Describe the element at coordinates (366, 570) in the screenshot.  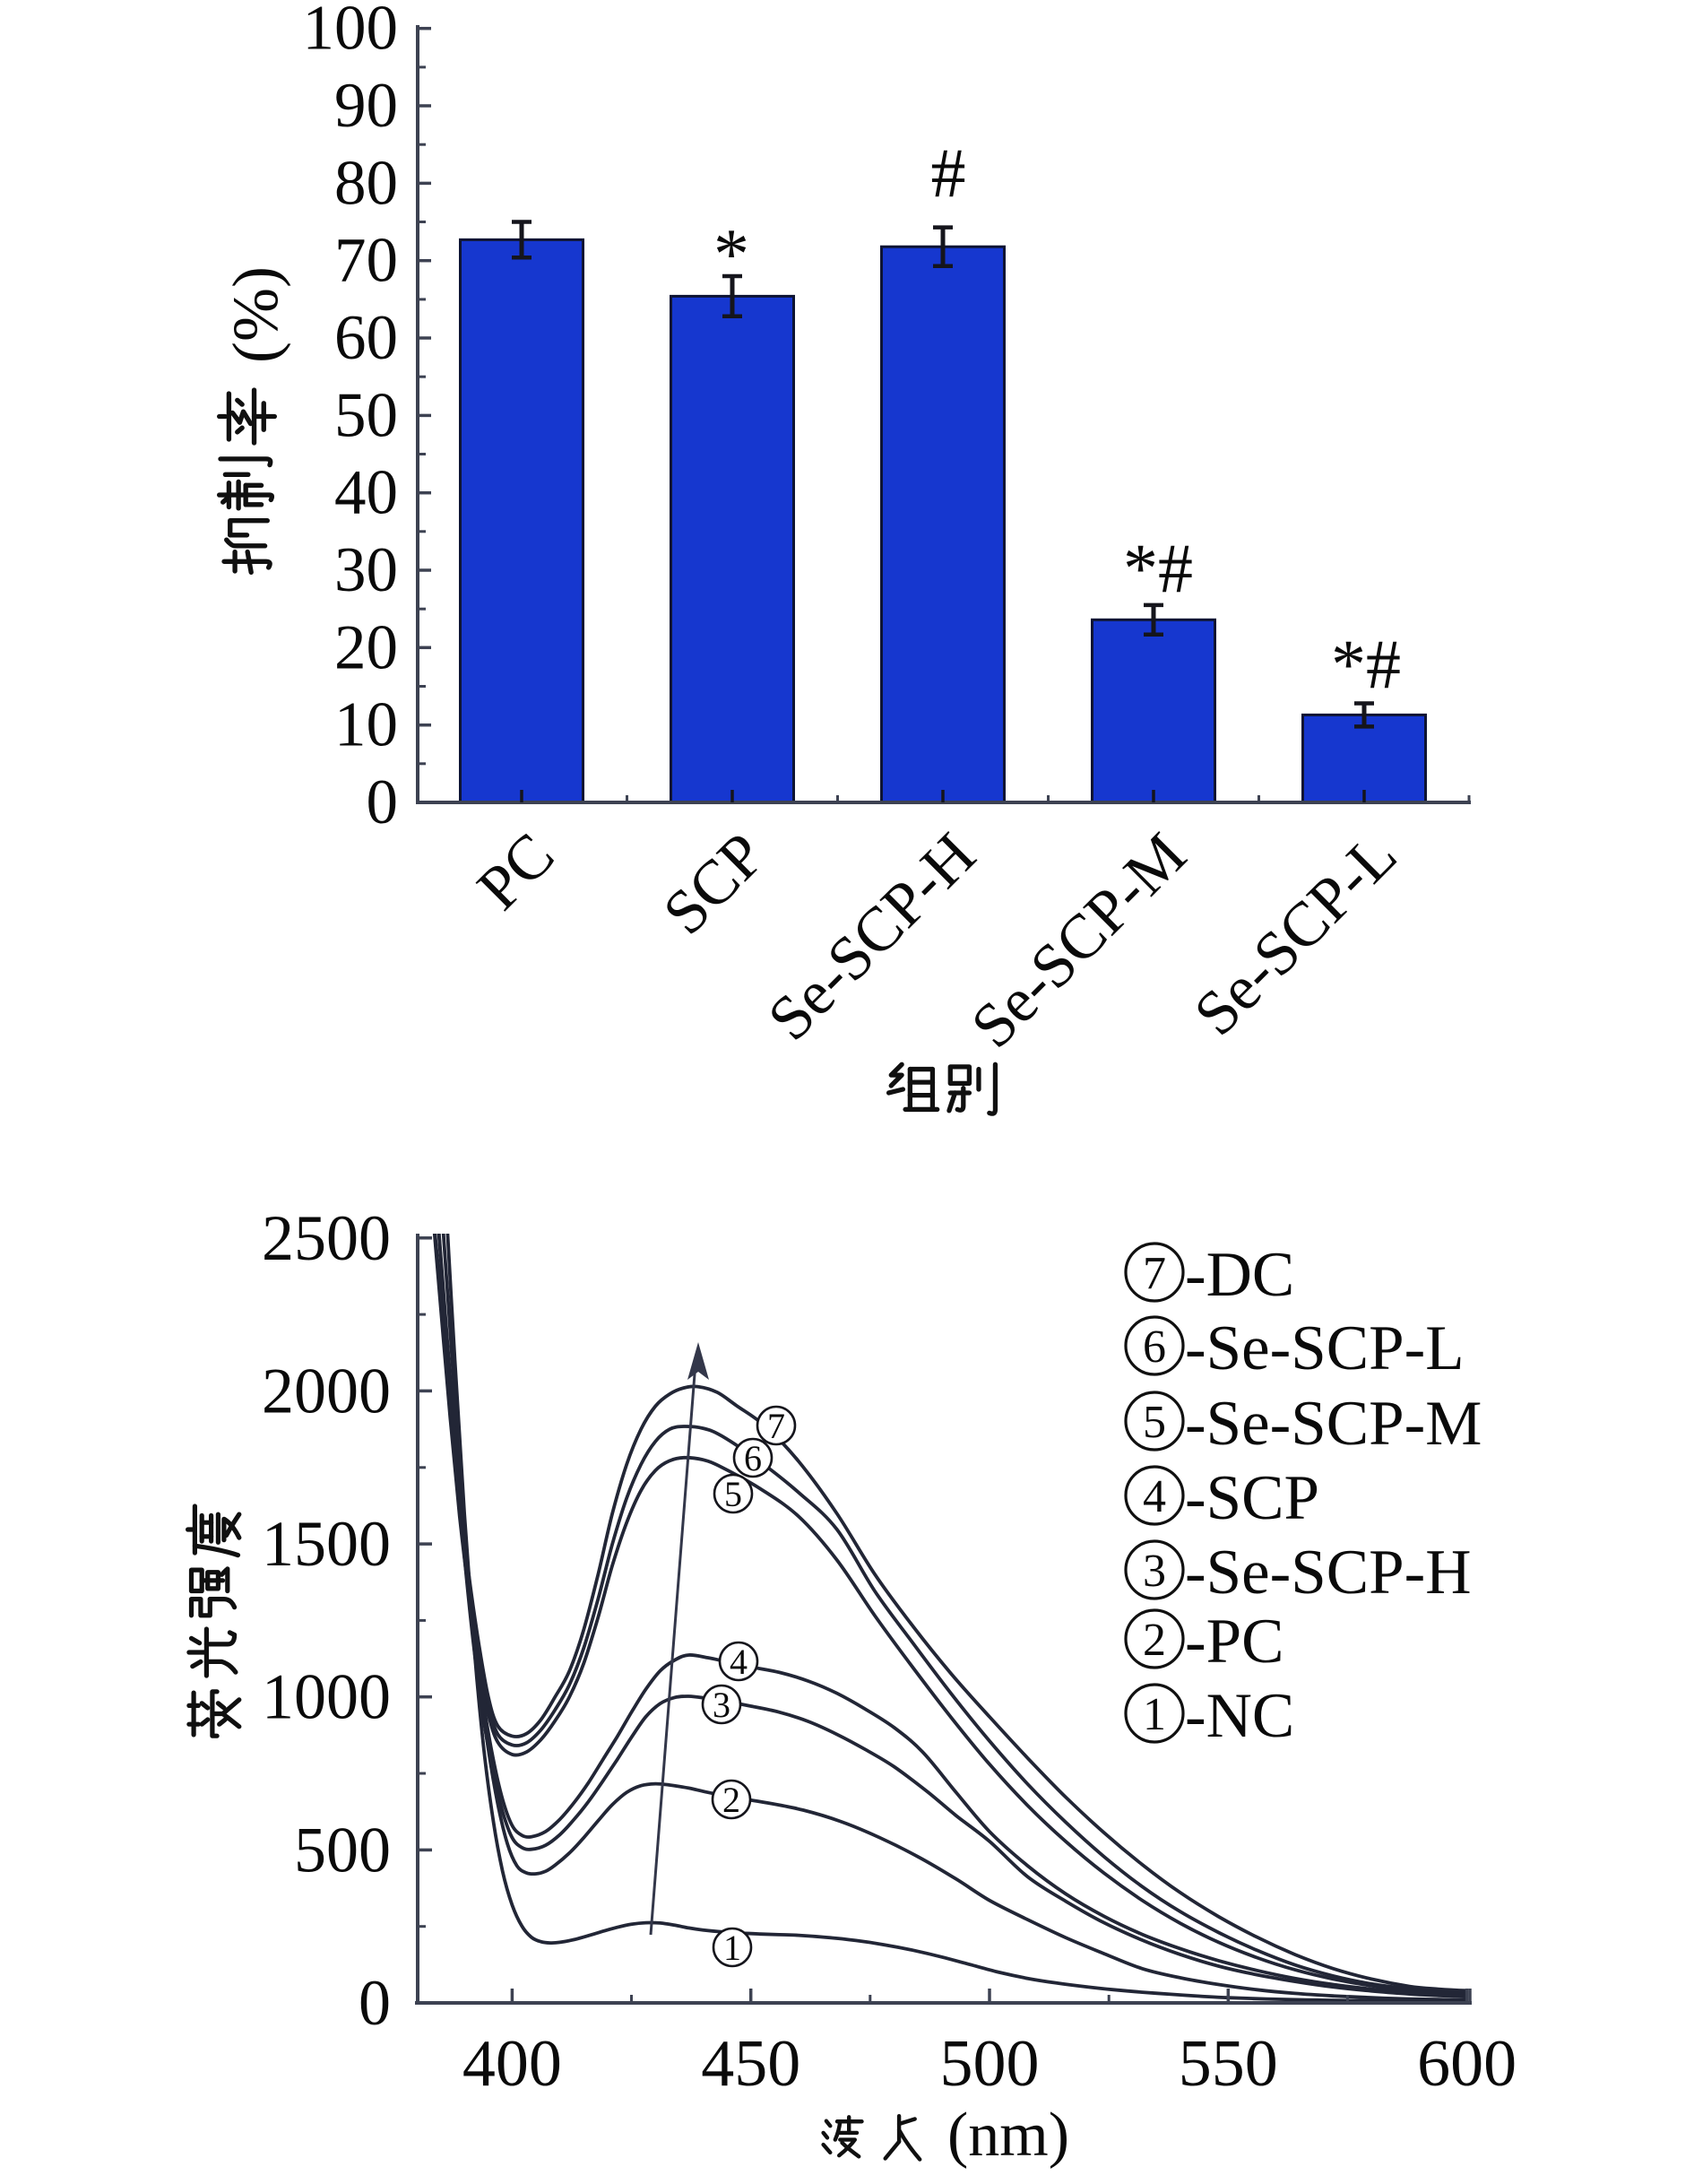
I see `svg-text: 30` at that location.